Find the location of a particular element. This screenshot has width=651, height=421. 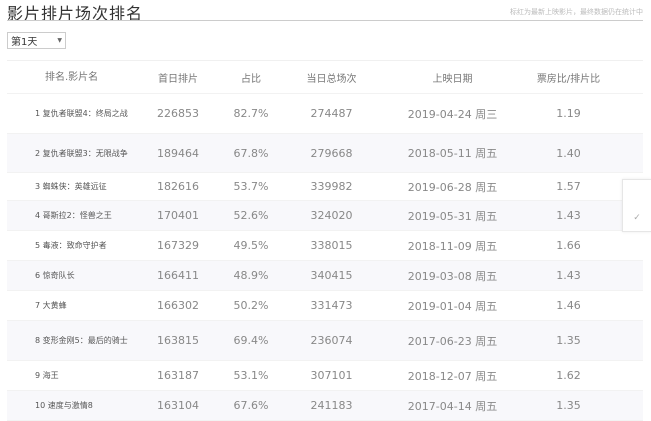

cell-name: 2 复仇者联盟3：无限战争 is located at coordinates (81, 153).